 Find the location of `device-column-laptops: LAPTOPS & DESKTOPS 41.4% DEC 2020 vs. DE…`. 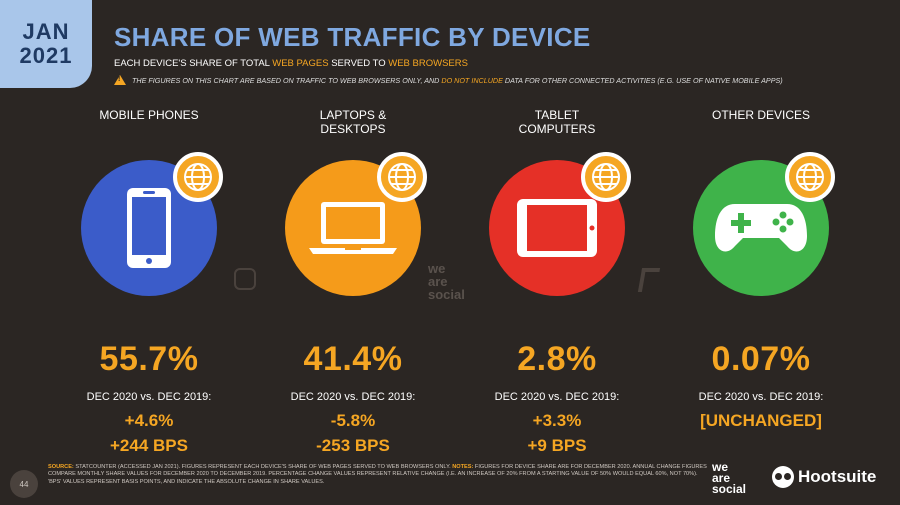

device-column-laptops: LAPTOPS & DESKTOPS 41.4% DEC 2020 vs. DE… is located at coordinates (353, 282).